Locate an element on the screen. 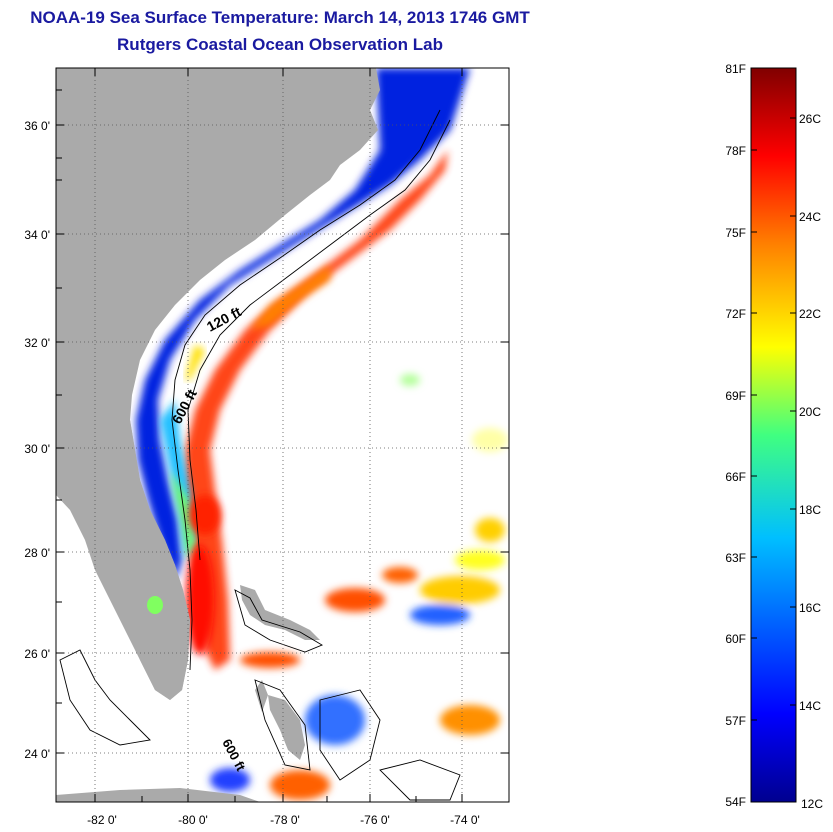 This screenshot has width=833, height=832. cb-label-54f: 54F is located at coordinates (735, 802).